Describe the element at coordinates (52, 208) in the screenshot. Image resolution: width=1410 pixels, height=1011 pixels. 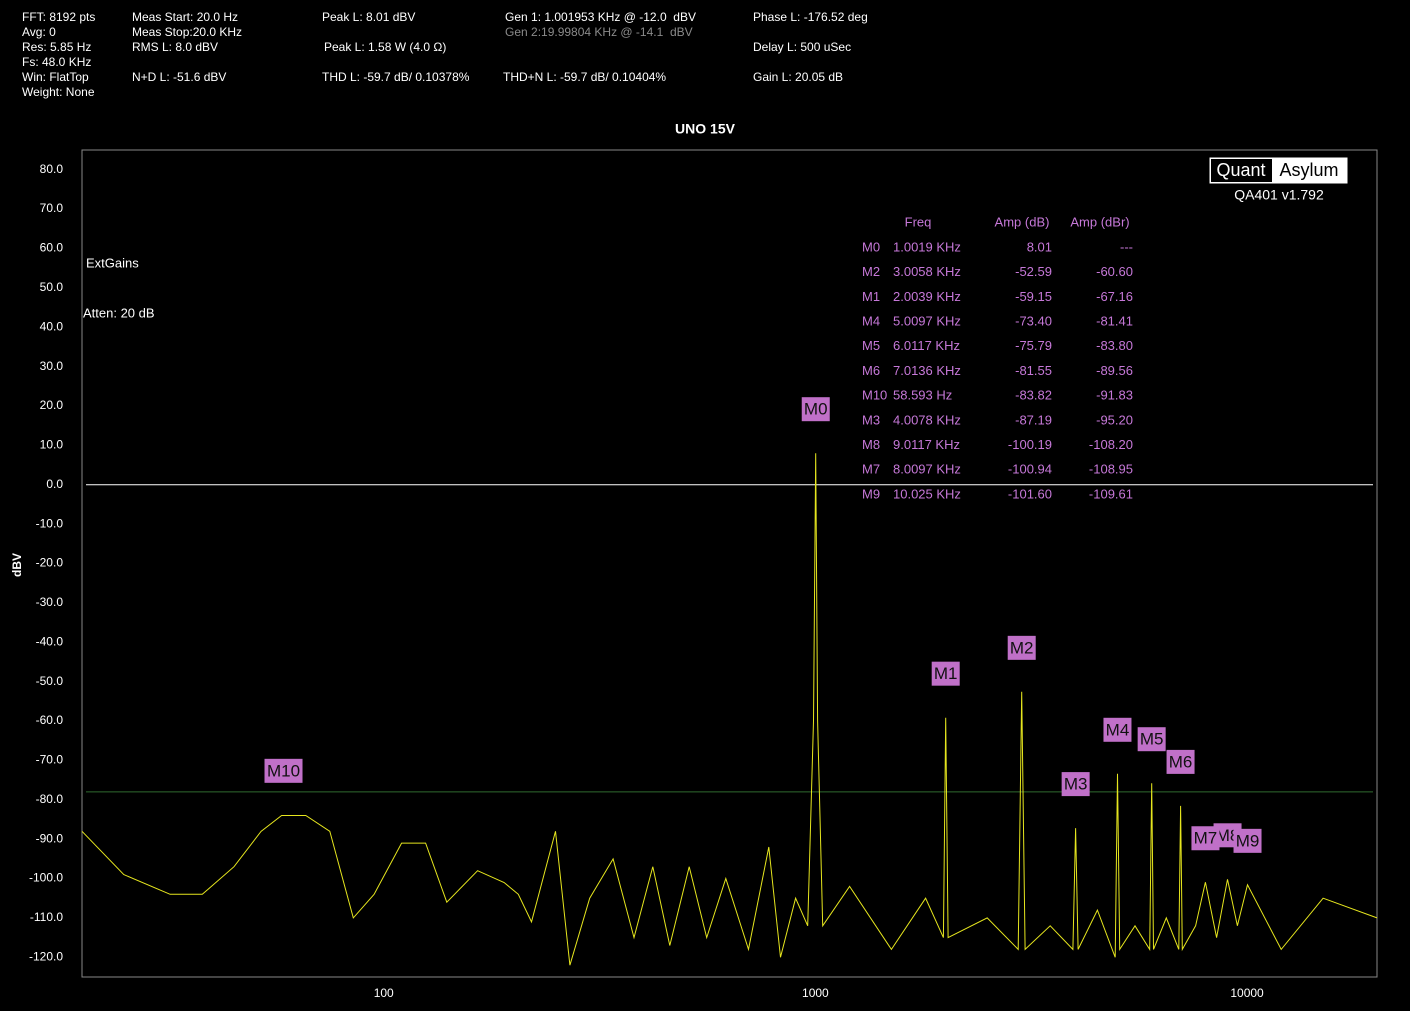
I see `y-tick-label: 70.0` at that location.